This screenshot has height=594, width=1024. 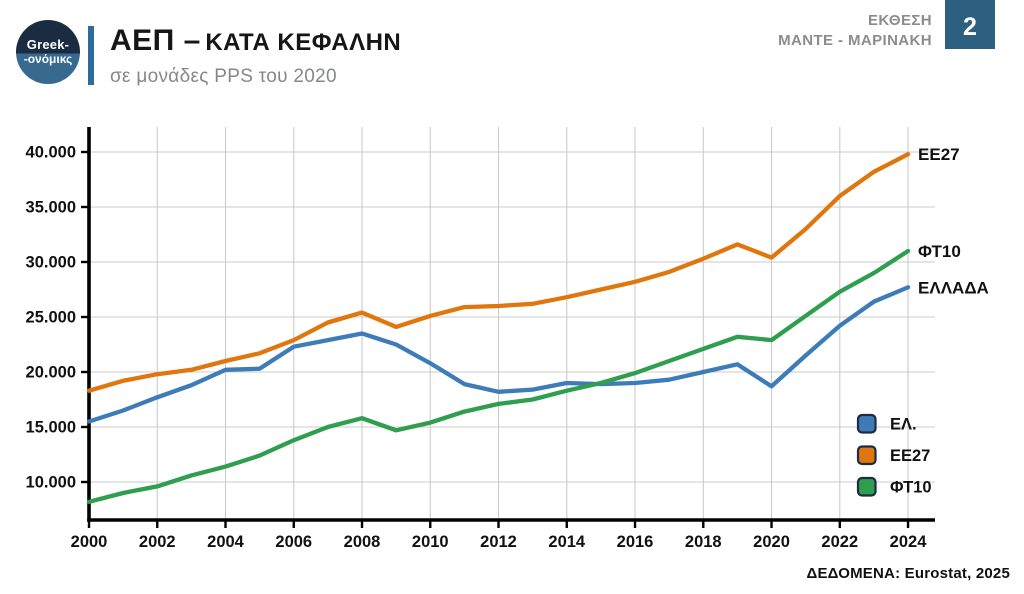 What do you see at coordinates (970, 27) in the screenshot?
I see `report-number: 2` at bounding box center [970, 27].